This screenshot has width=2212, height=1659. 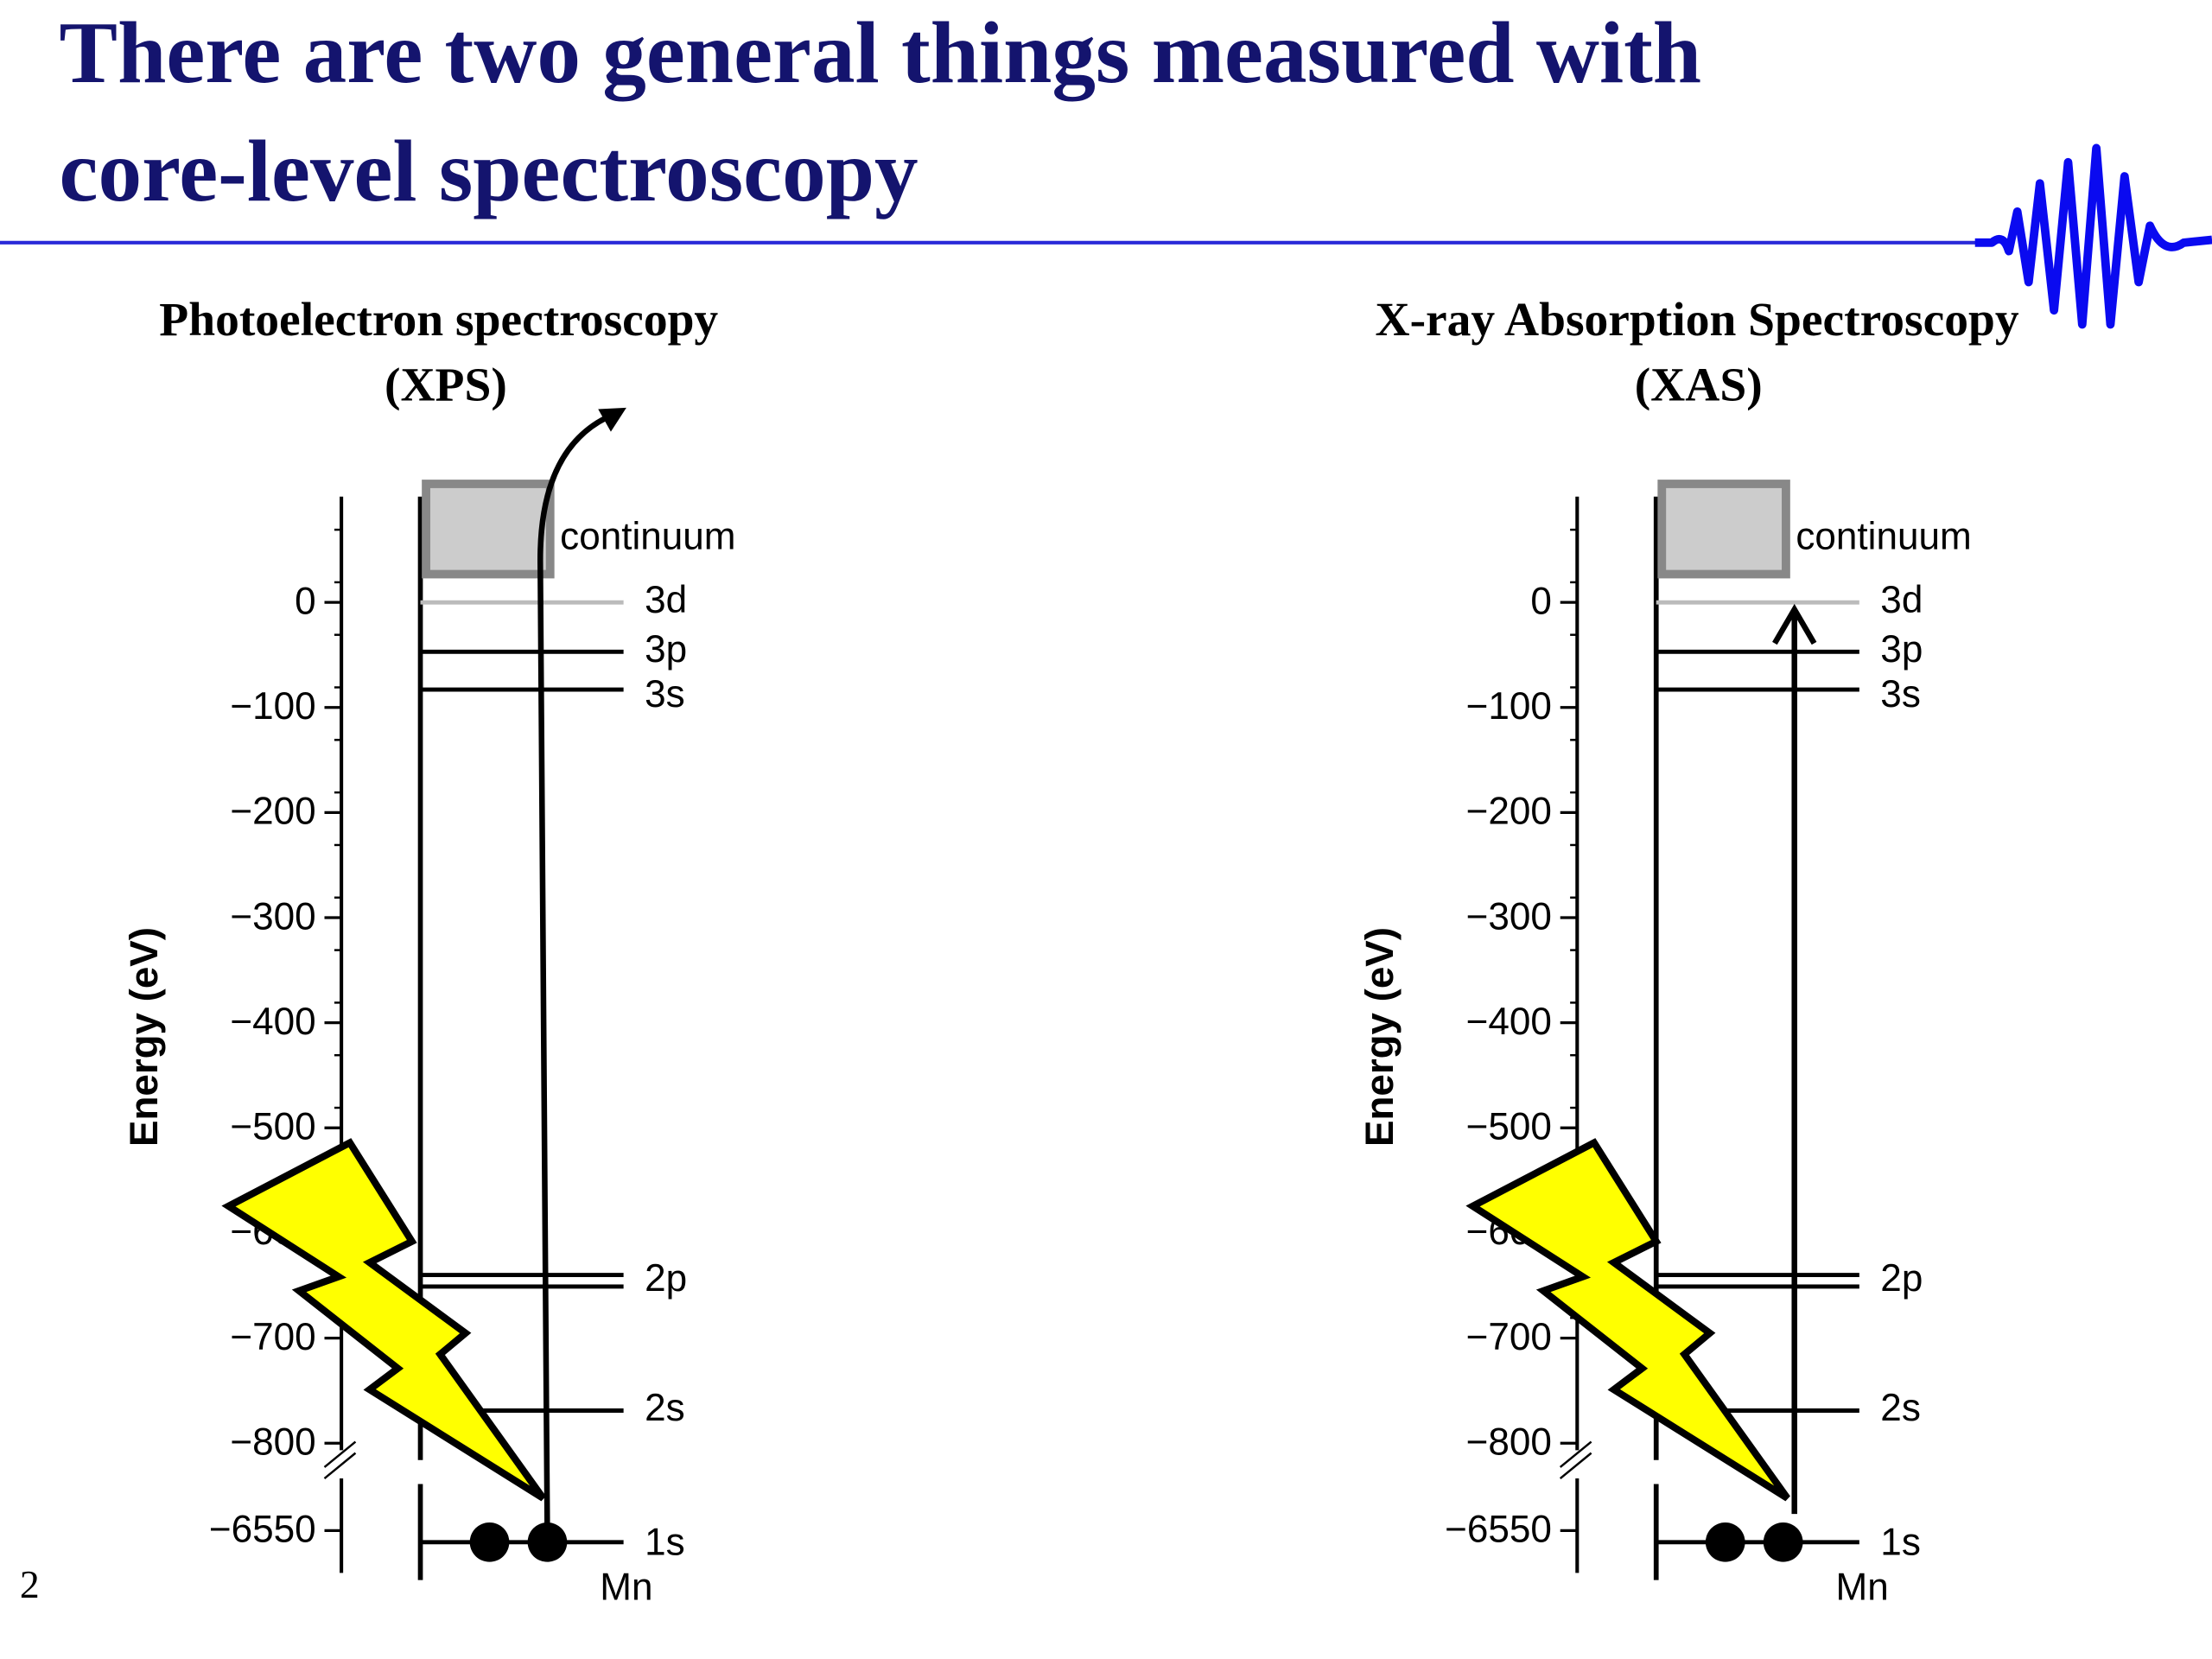 What do you see at coordinates (1696, 320) in the screenshot?
I see `panel-heading: X-ray Absorption Spectroscopy` at bounding box center [1696, 320].